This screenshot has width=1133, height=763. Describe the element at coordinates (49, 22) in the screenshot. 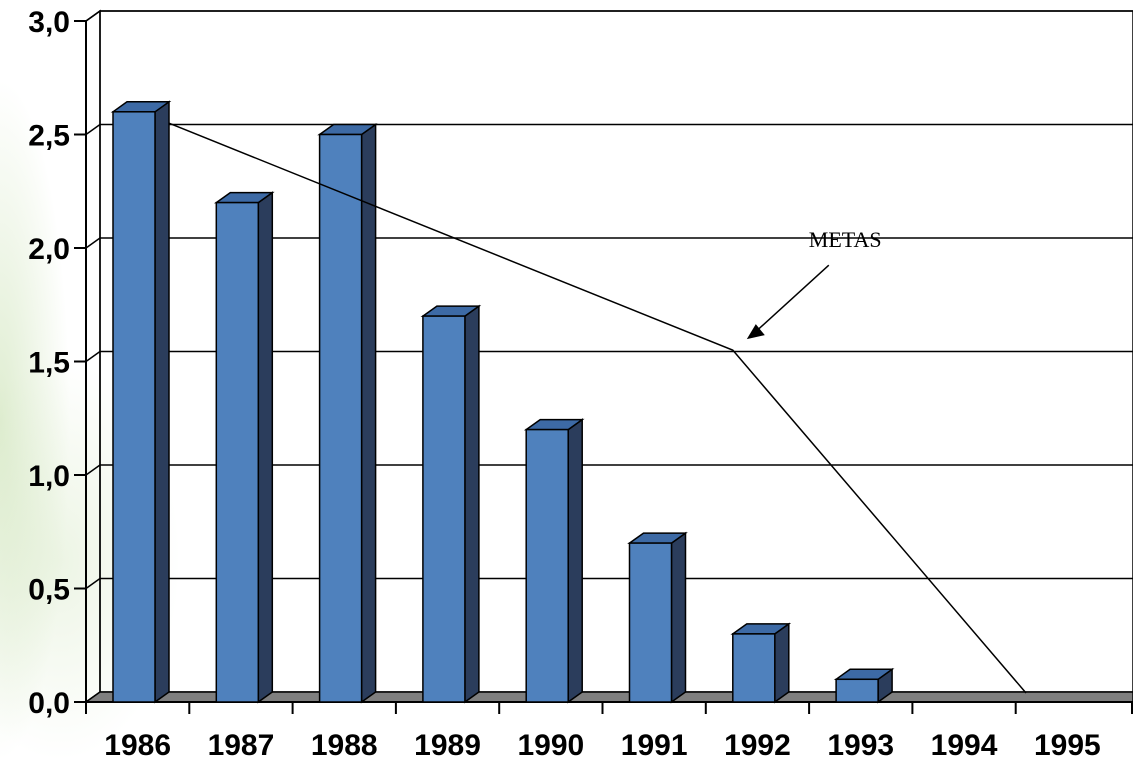

I see `y-tick-label: 3,0` at that location.